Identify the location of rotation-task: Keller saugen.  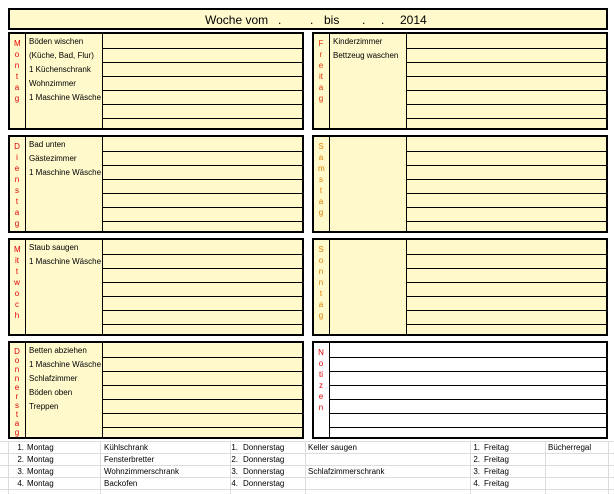
(332, 447).